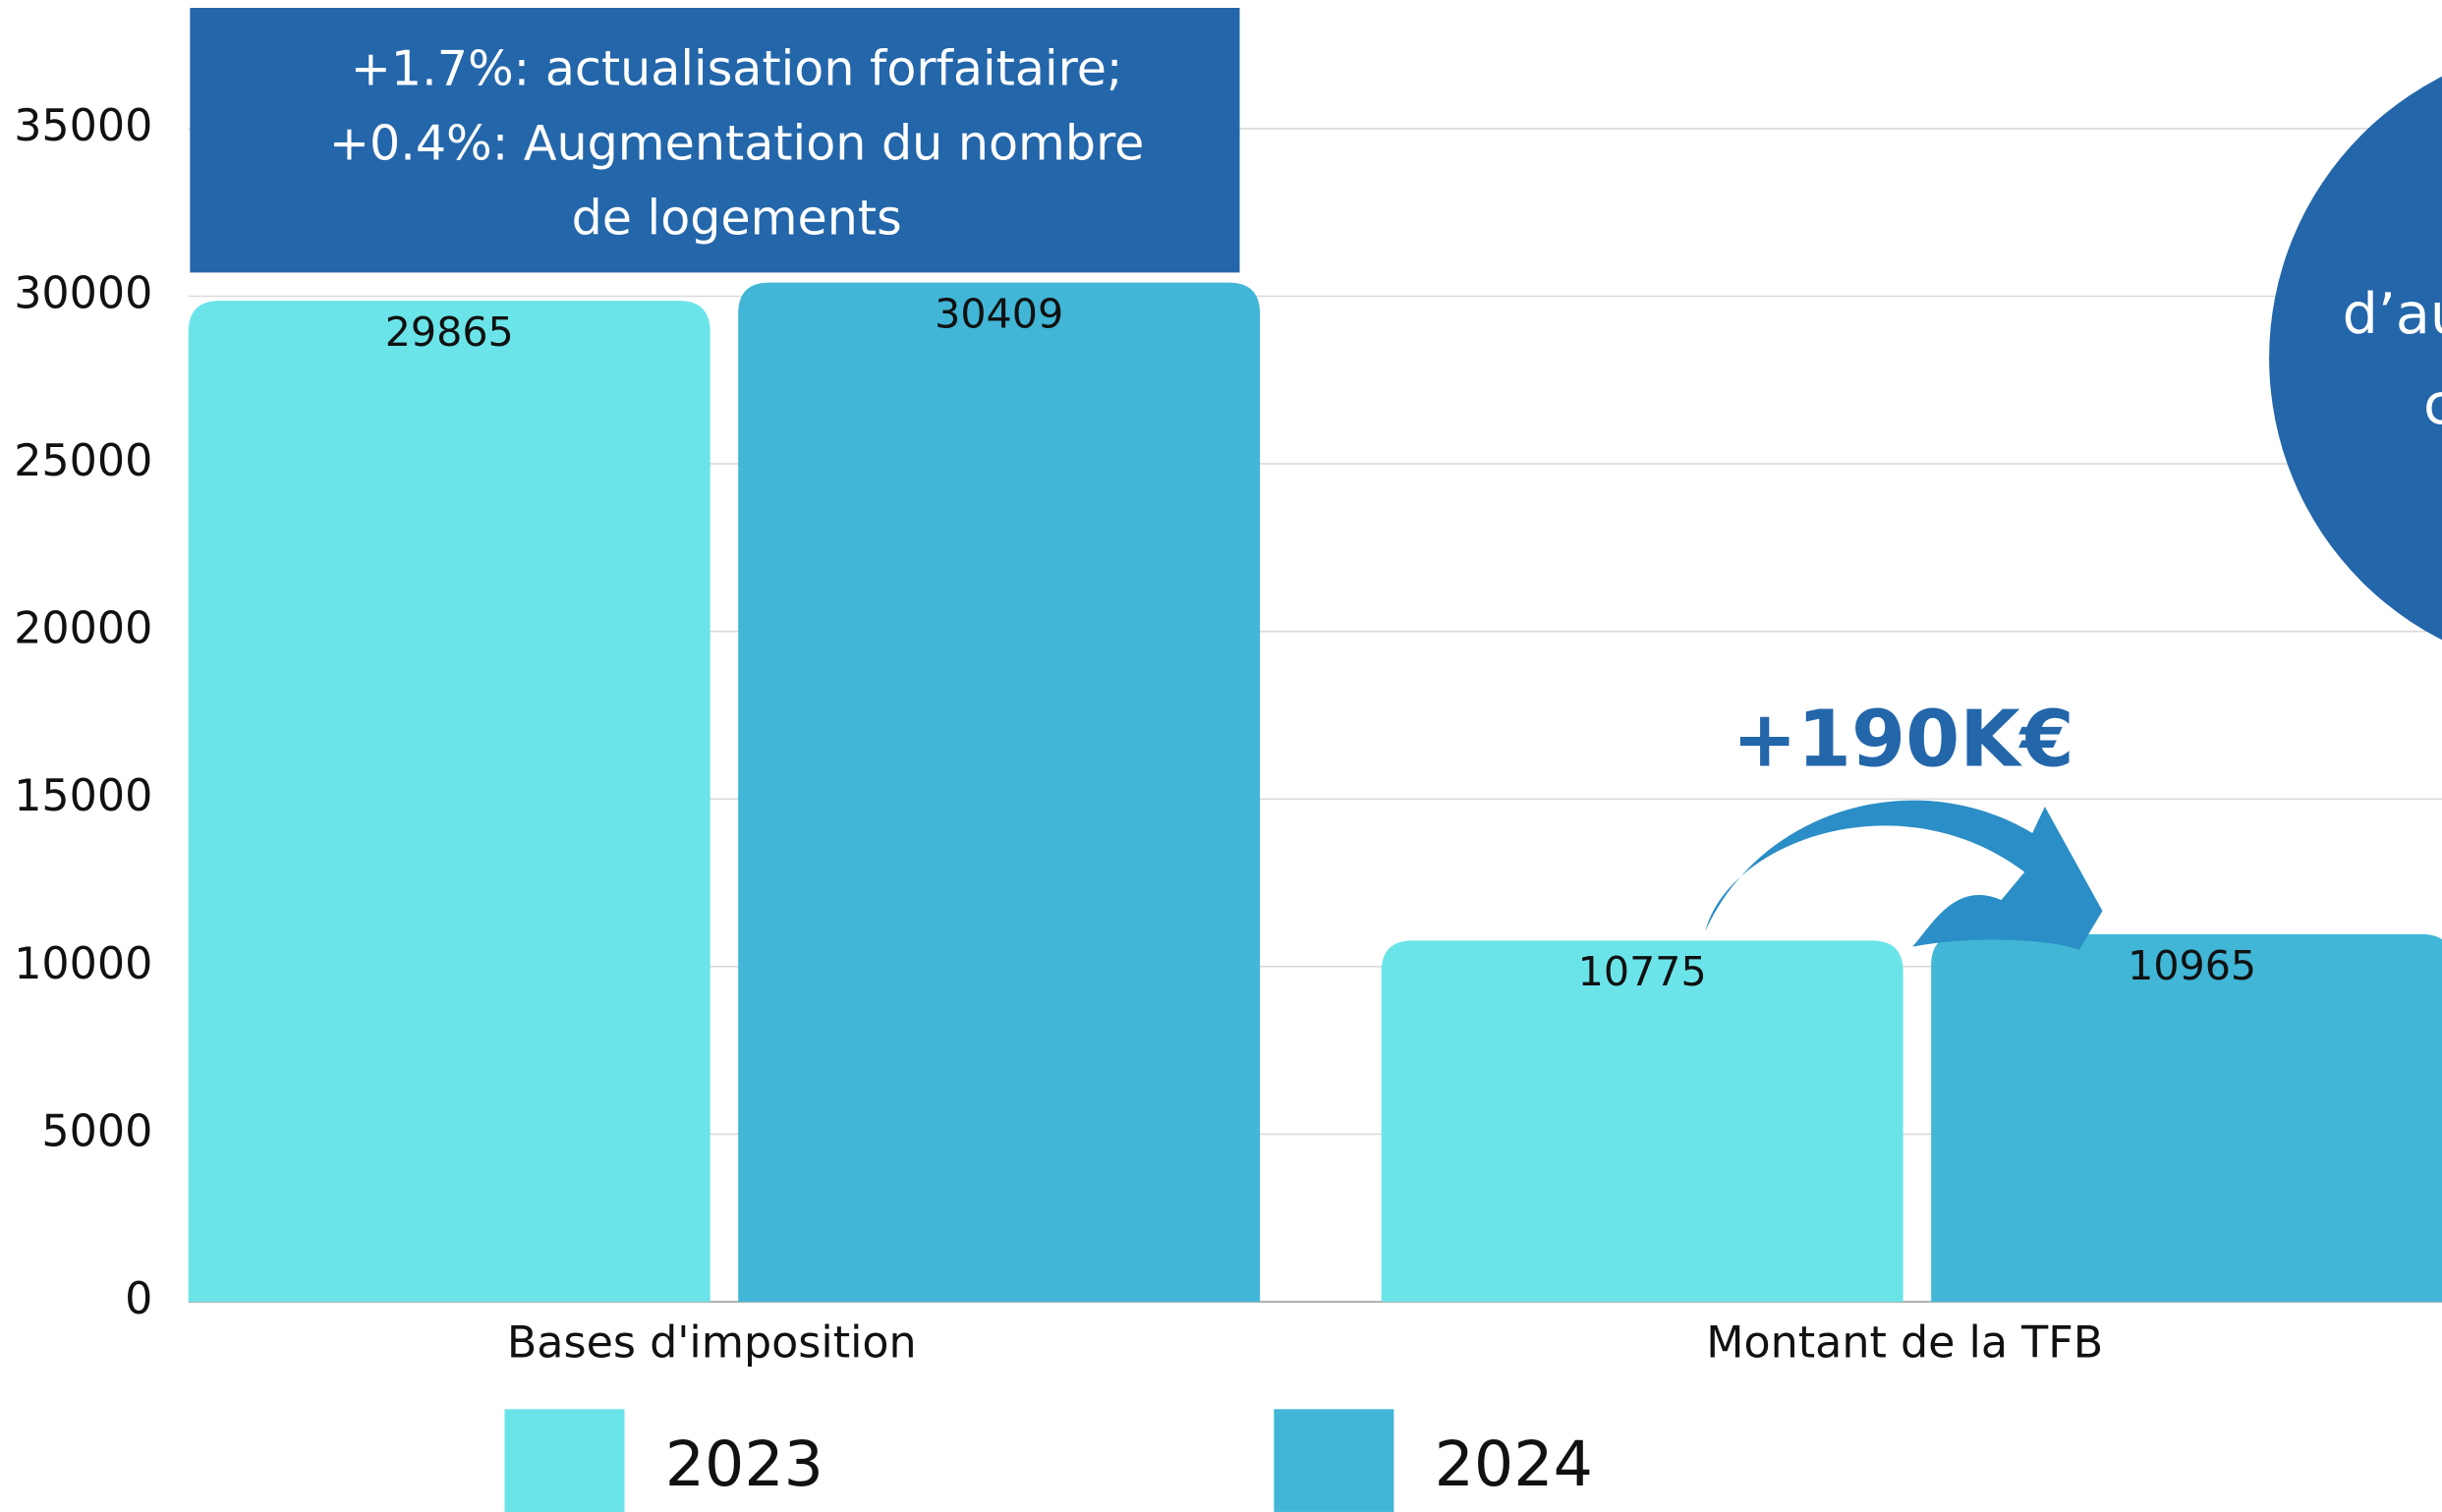 This screenshot has width=2442, height=1512. I want to click on y-tick-label: 10000, so click(83, 964).